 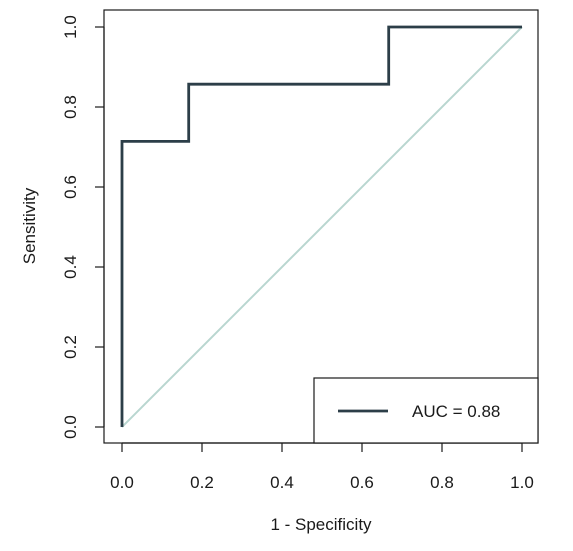 I want to click on x-tick-label: 0.8, so click(x=442, y=482).